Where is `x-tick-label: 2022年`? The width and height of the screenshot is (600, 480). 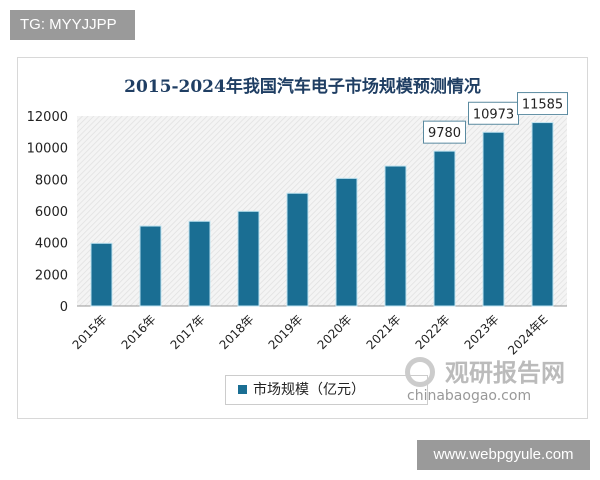 x-tick-label: 2022年 is located at coordinates (433, 332).